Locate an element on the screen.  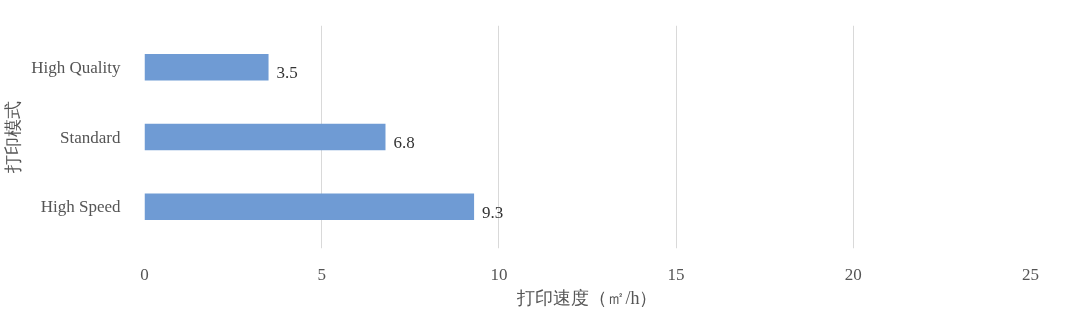
data-label: 9.3 is located at coordinates (493, 212).